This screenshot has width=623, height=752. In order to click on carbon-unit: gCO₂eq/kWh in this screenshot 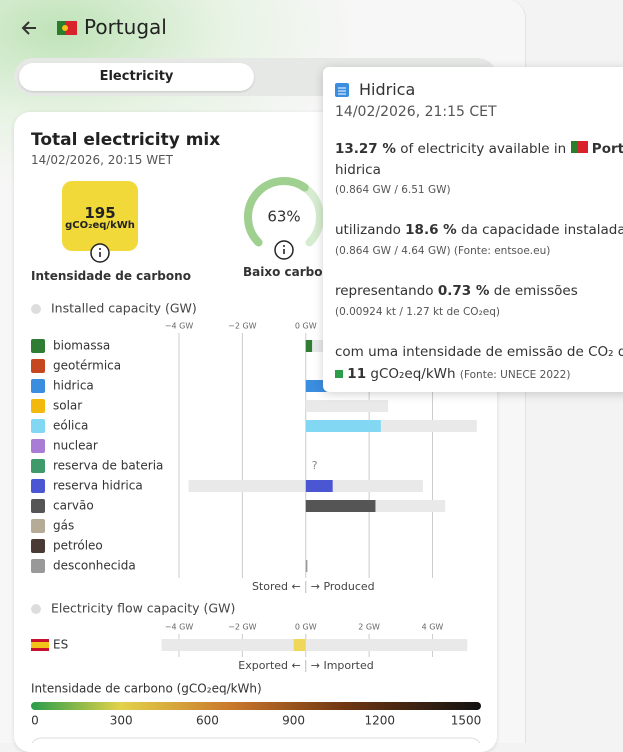, I will do `click(100, 225)`.